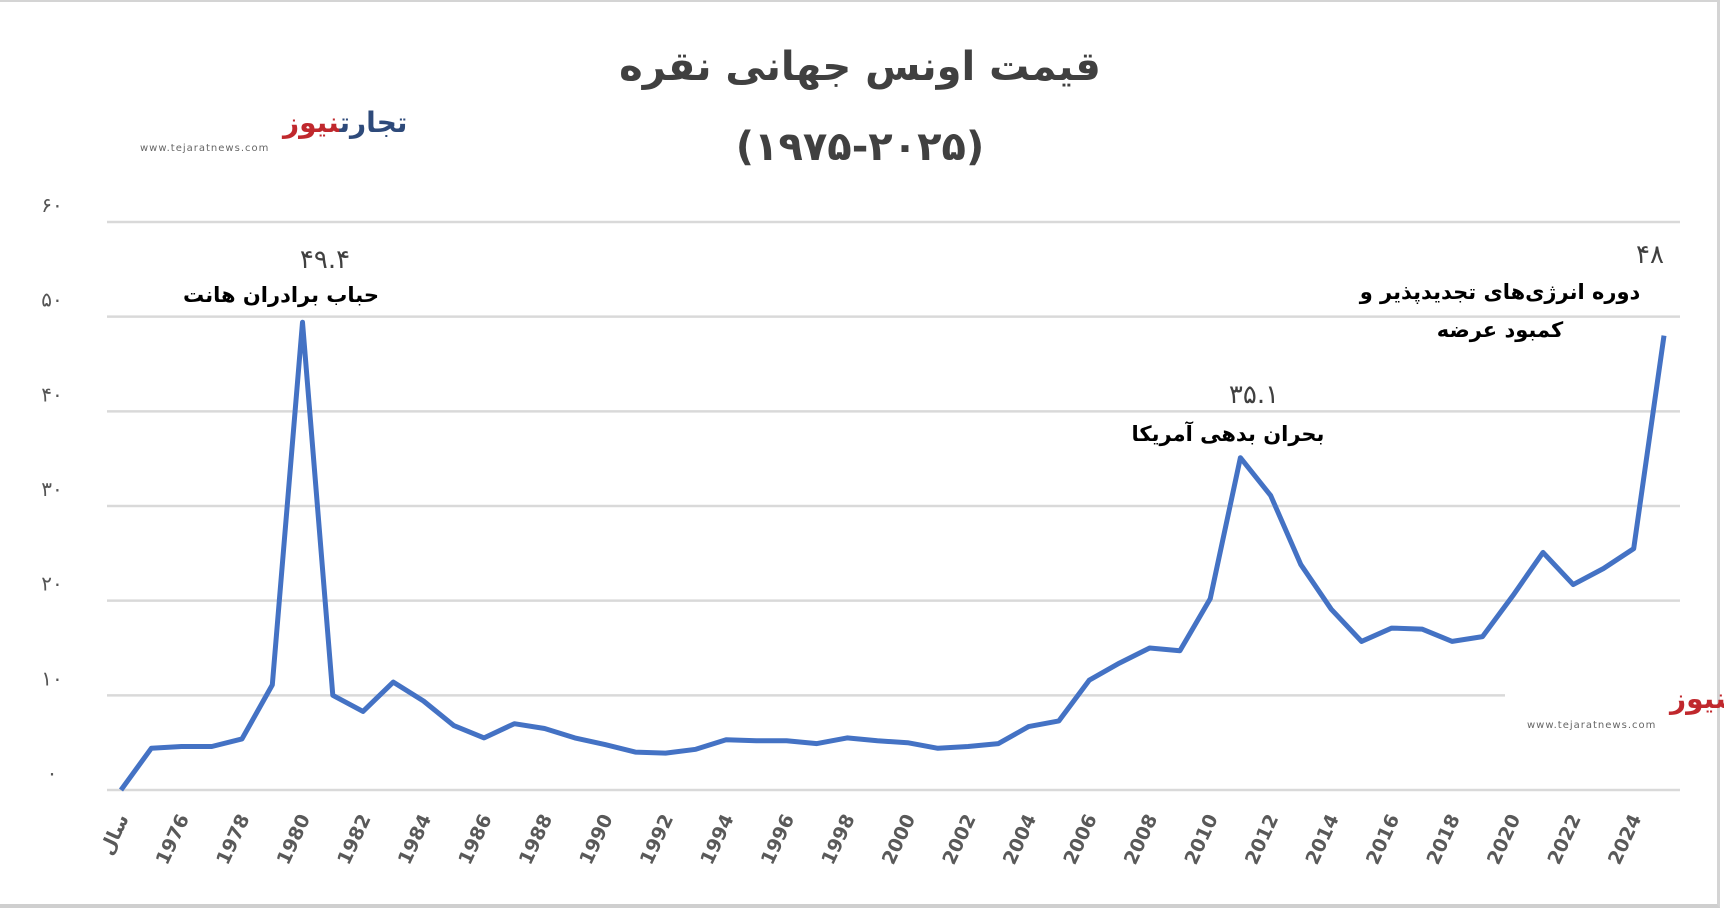  Describe the element at coordinates (860, 67) in the screenshot. I see `chart-title: قیمت اونس جهانی نقره` at that location.